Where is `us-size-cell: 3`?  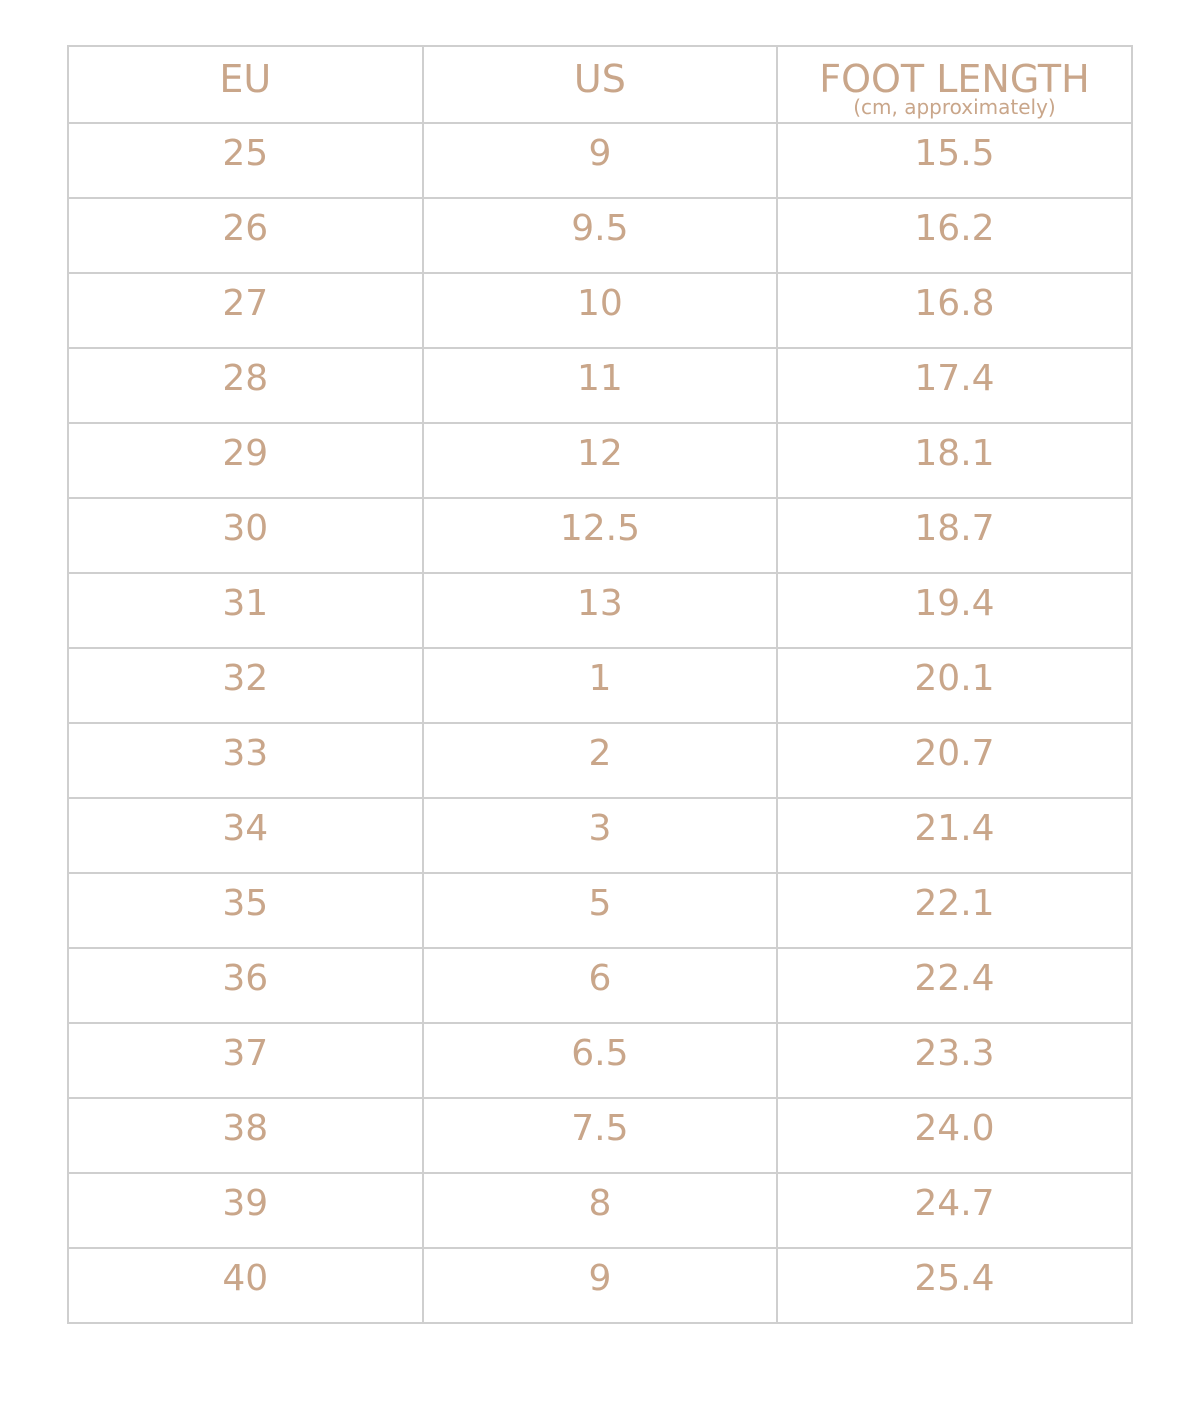
us-size-cell: 3 is located at coordinates (600, 835).